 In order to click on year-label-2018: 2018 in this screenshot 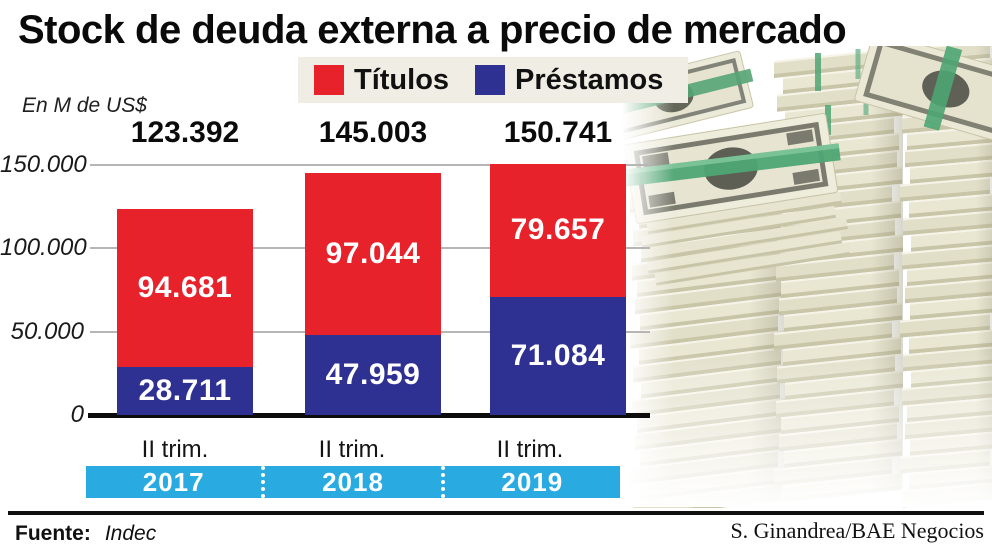, I will do `click(350, 482)`.